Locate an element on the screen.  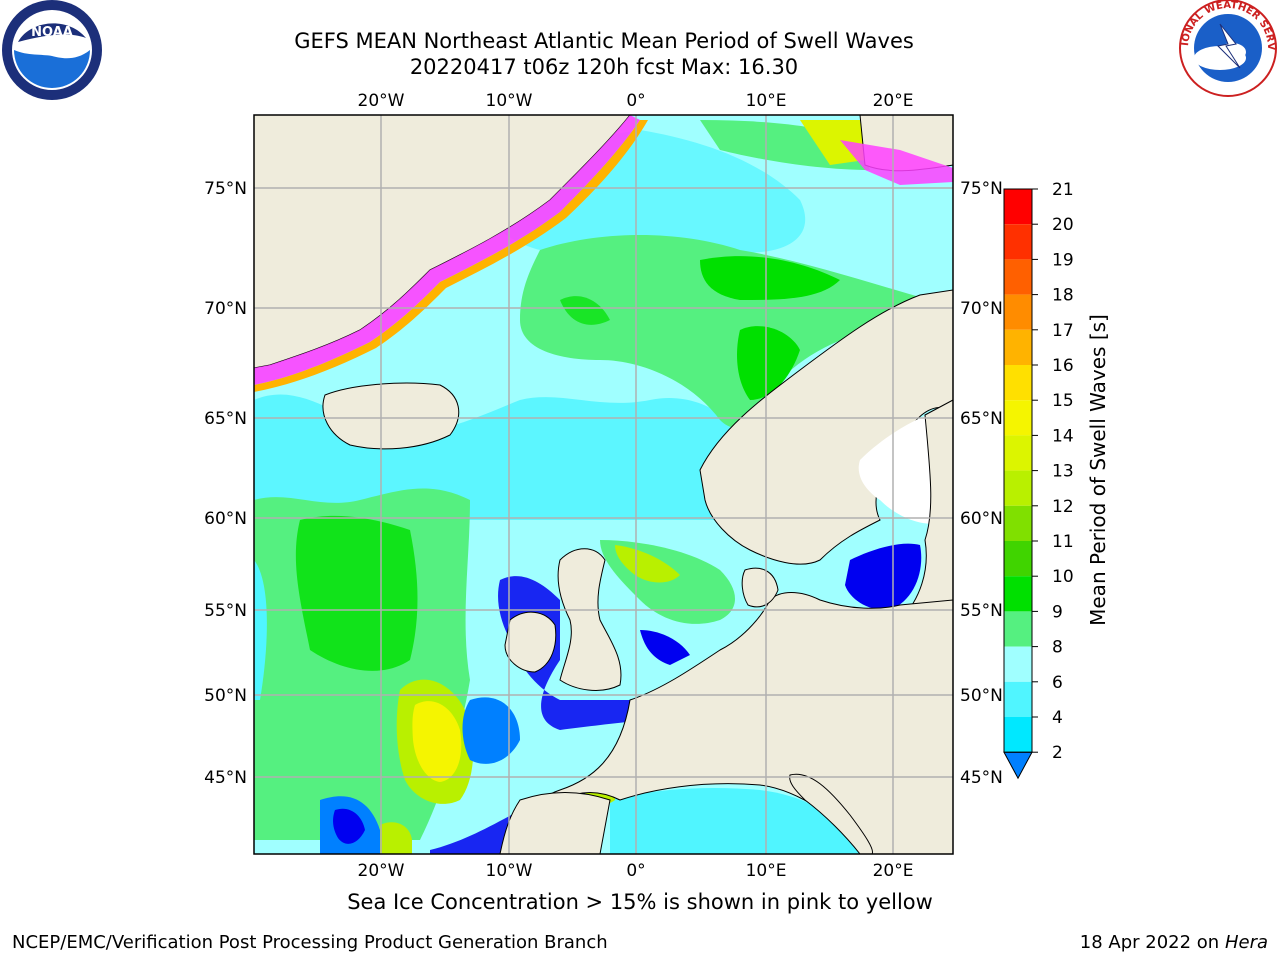
colorbar-label: 10 is located at coordinates (1063, 577).